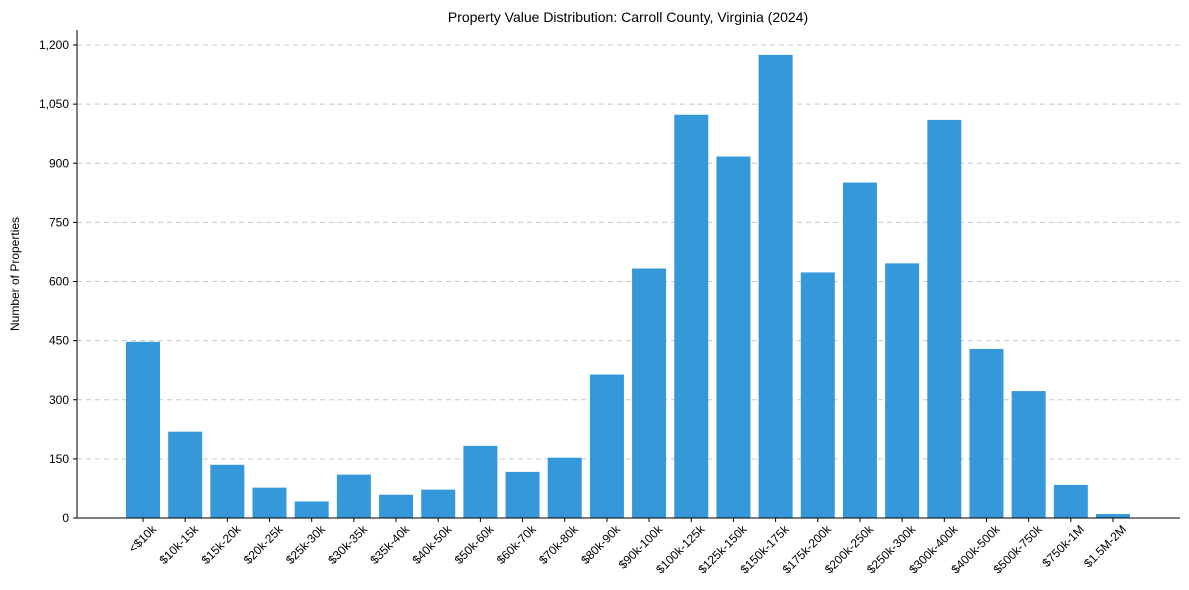  I want to click on x-tick-label: $30k-35k, so click(348, 545).